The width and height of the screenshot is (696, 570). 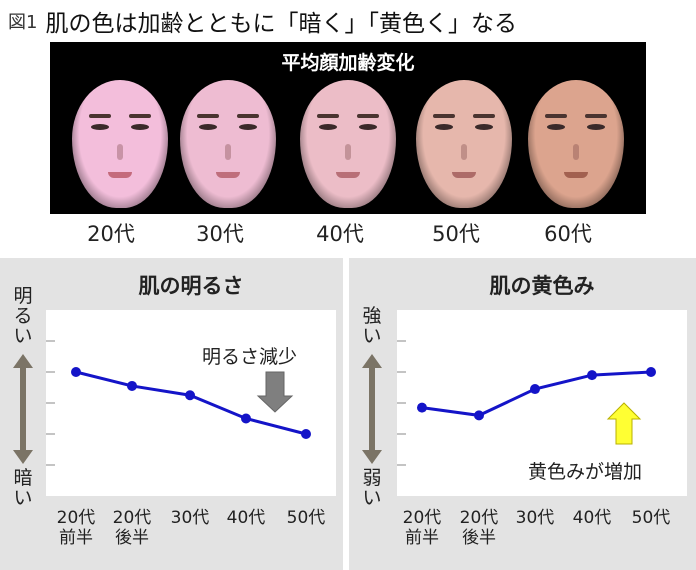 I want to click on vertical-char: る, so click(x=23, y=316).